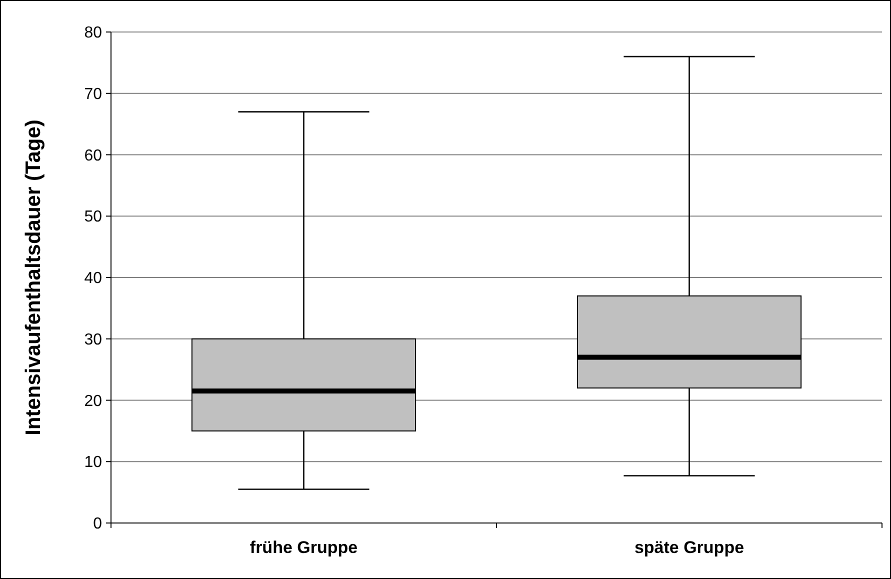 The image size is (891, 579). What do you see at coordinates (93, 279) in the screenshot?
I see `y-tick-label: 40` at bounding box center [93, 279].